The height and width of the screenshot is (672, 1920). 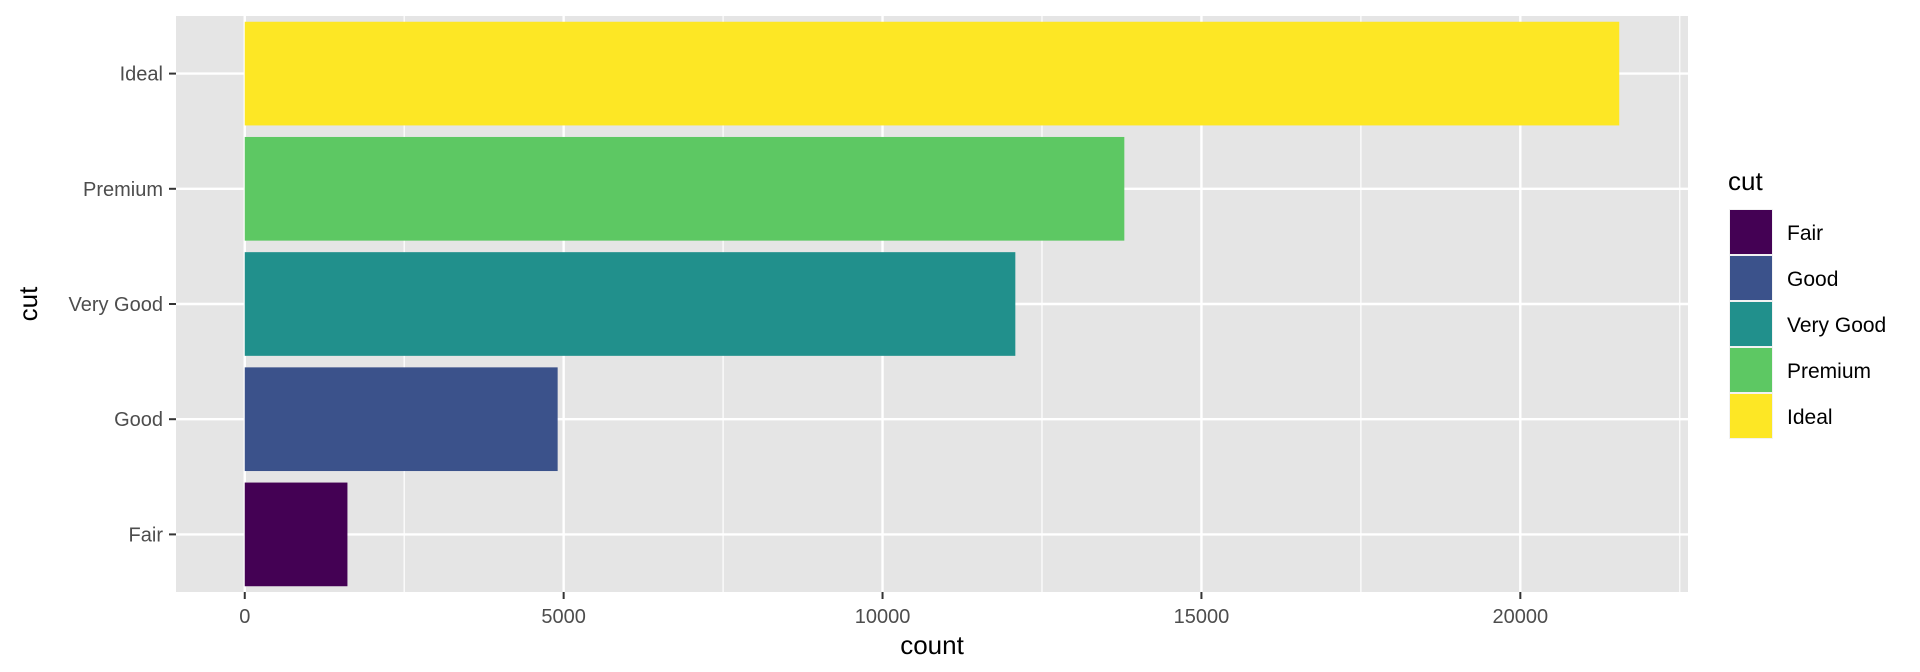 What do you see at coordinates (1810, 417) in the screenshot?
I see `legend-label: Ideal` at bounding box center [1810, 417].